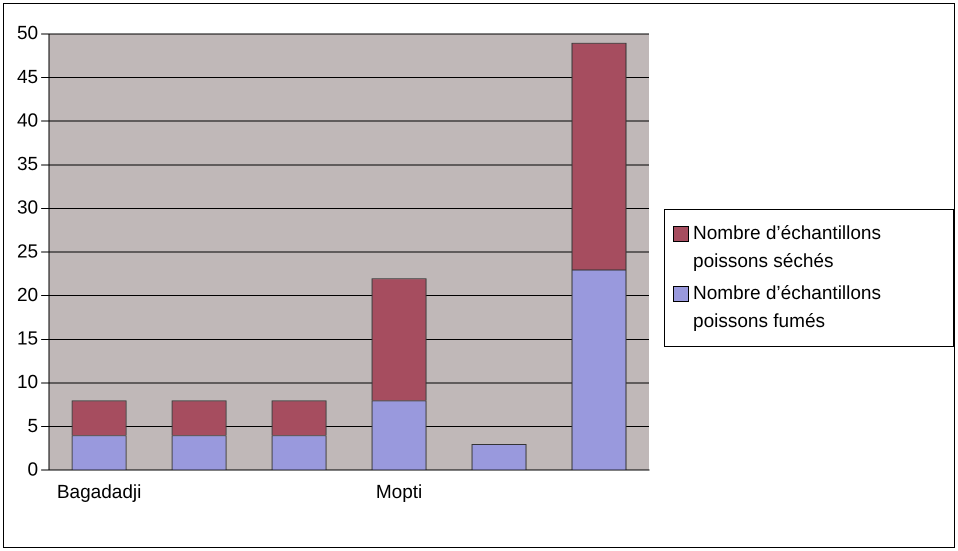  What do you see at coordinates (33, 426) in the screenshot?
I see `y-tick-label: 5` at bounding box center [33, 426].